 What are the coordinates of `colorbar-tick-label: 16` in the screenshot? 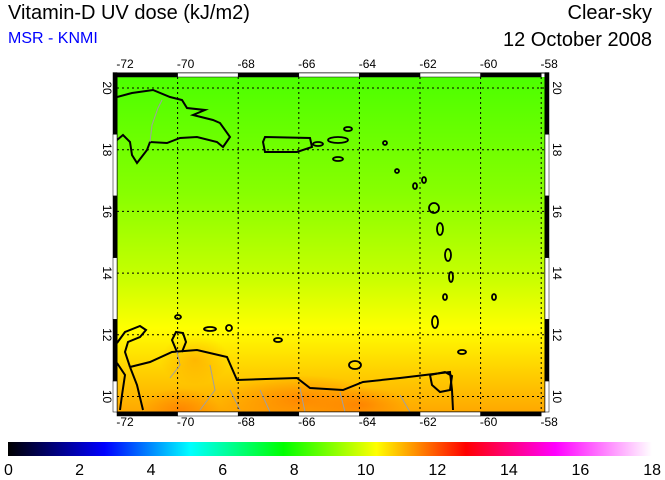 It's located at (581, 470).